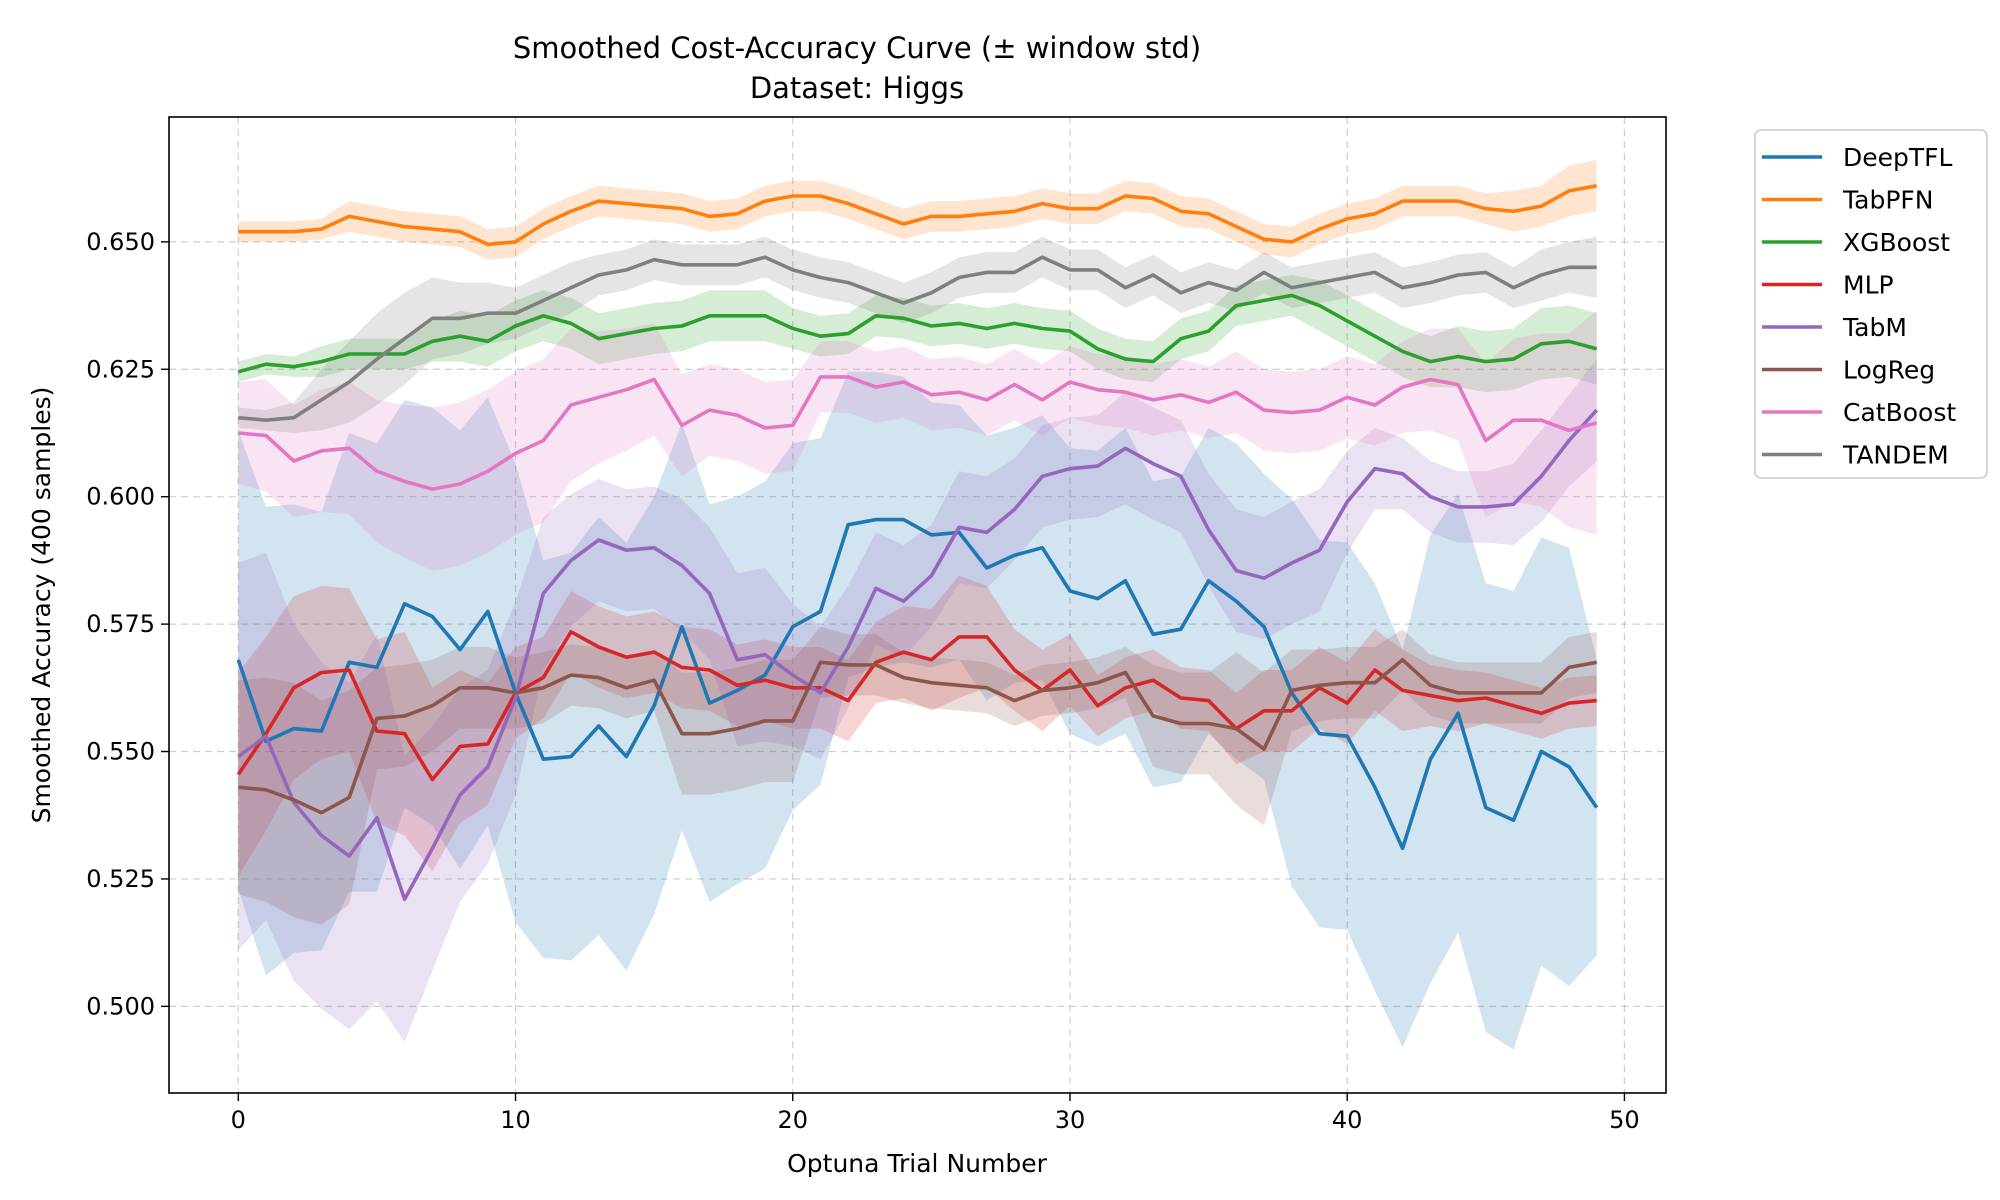  Describe the element at coordinates (238, 1120) in the screenshot. I see `x-tick-label: 0` at that location.